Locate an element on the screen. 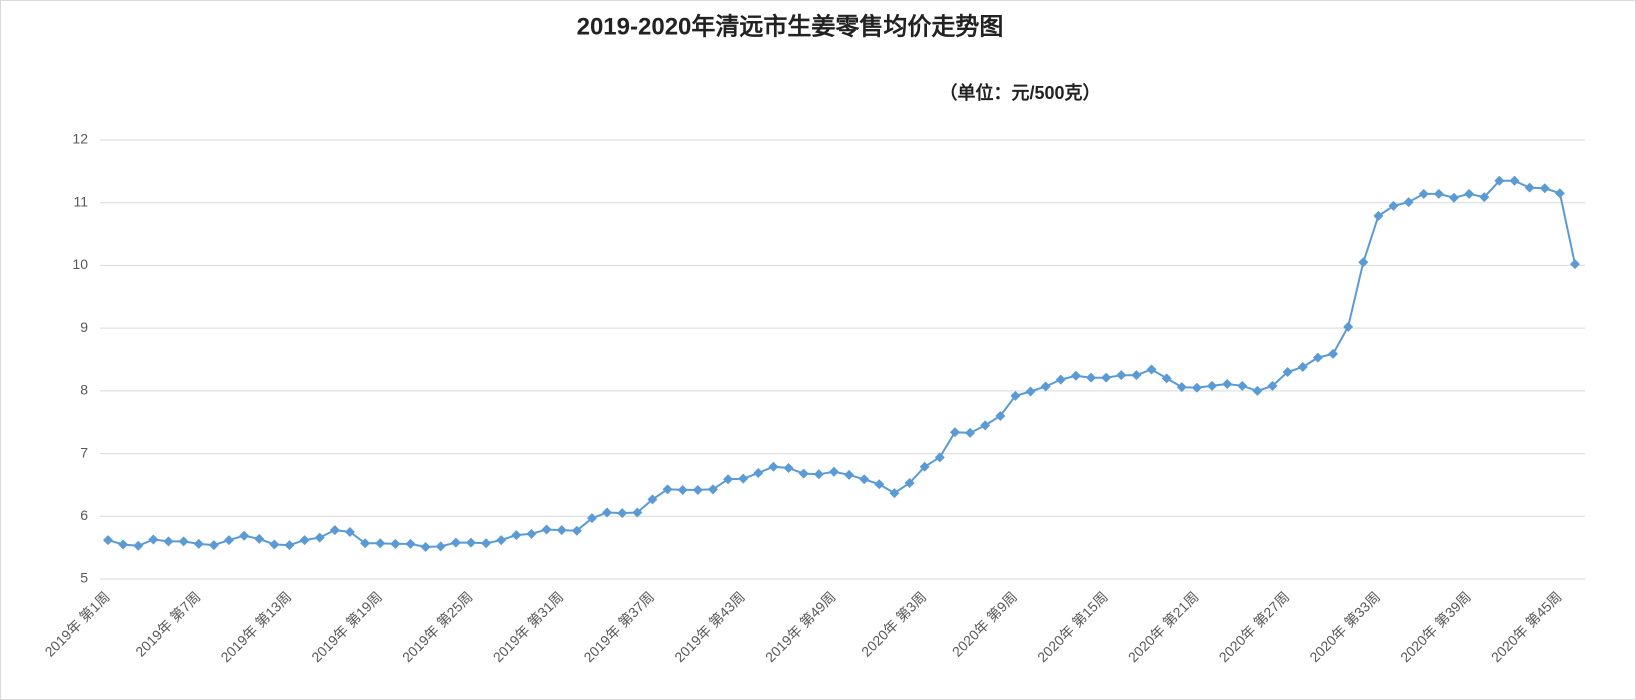  y-tick-label: 12 is located at coordinates (80, 139).